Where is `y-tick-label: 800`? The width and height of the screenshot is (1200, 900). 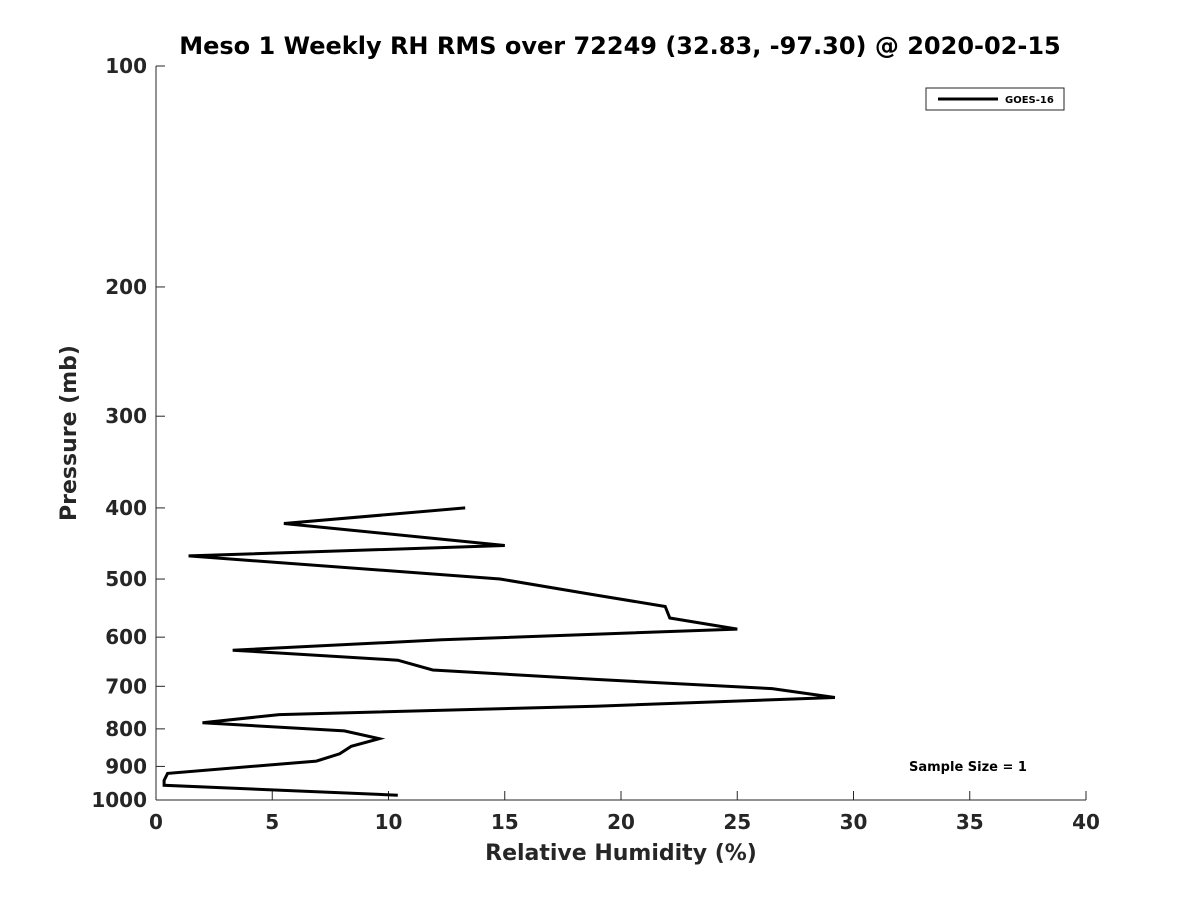 y-tick-label: 800 is located at coordinates (126, 729).